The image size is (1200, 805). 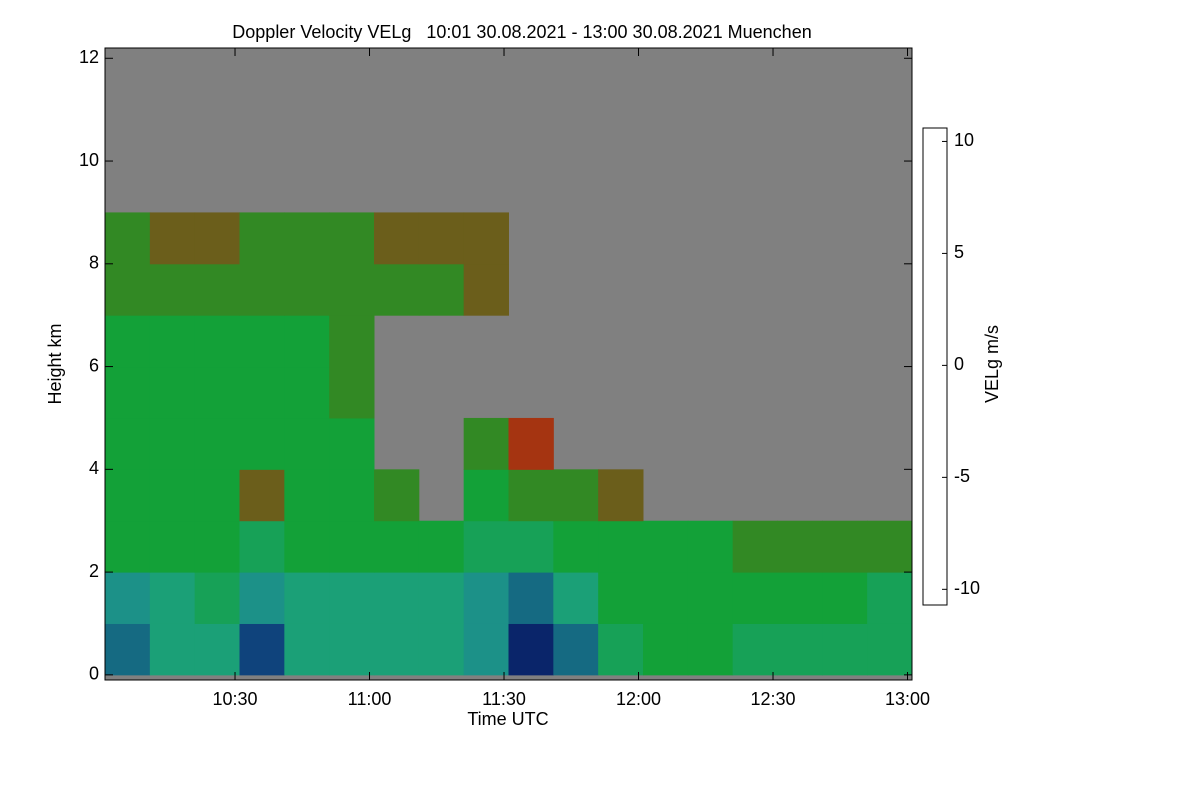 What do you see at coordinates (959, 364) in the screenshot?
I see `colorbar-tick-label: 0` at bounding box center [959, 364].